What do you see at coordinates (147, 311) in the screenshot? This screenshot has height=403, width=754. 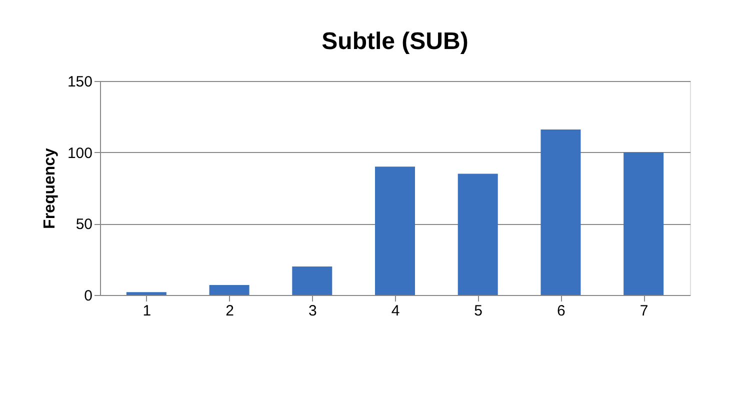 I see `x-tick-label: 1` at bounding box center [147, 311].